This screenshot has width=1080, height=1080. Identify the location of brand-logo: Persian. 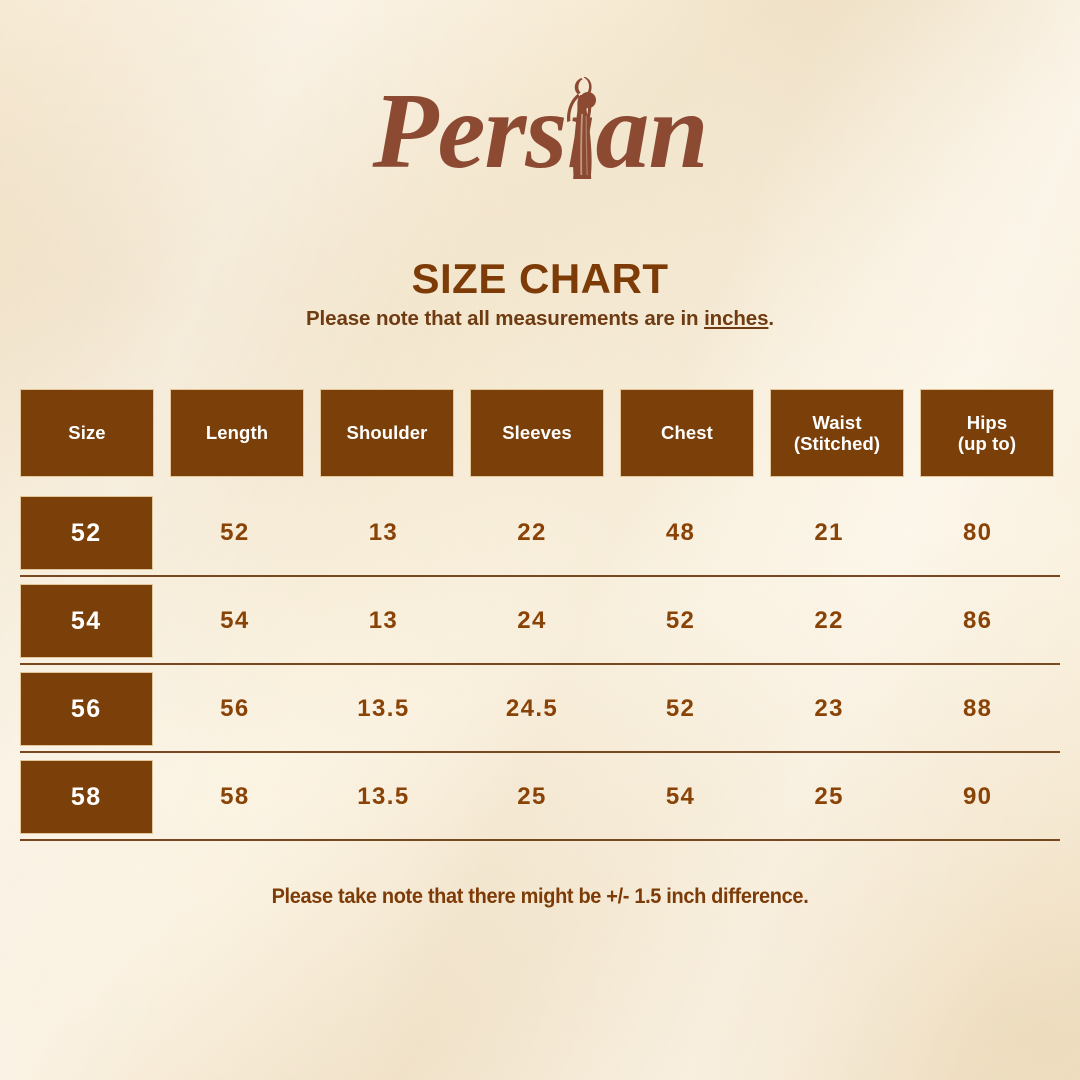
(540, 132).